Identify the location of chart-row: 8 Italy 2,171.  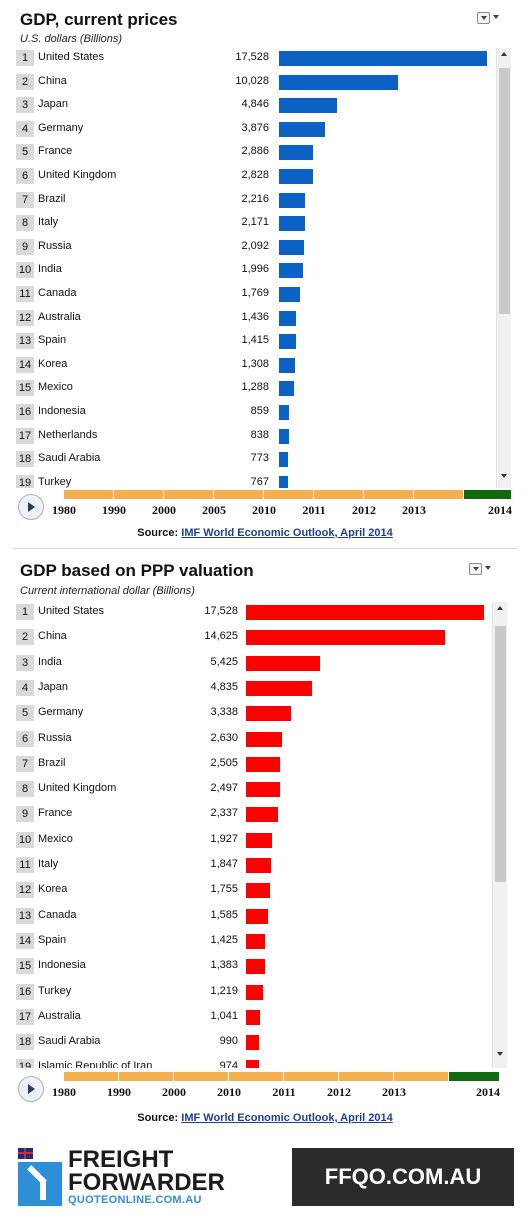
(253, 223).